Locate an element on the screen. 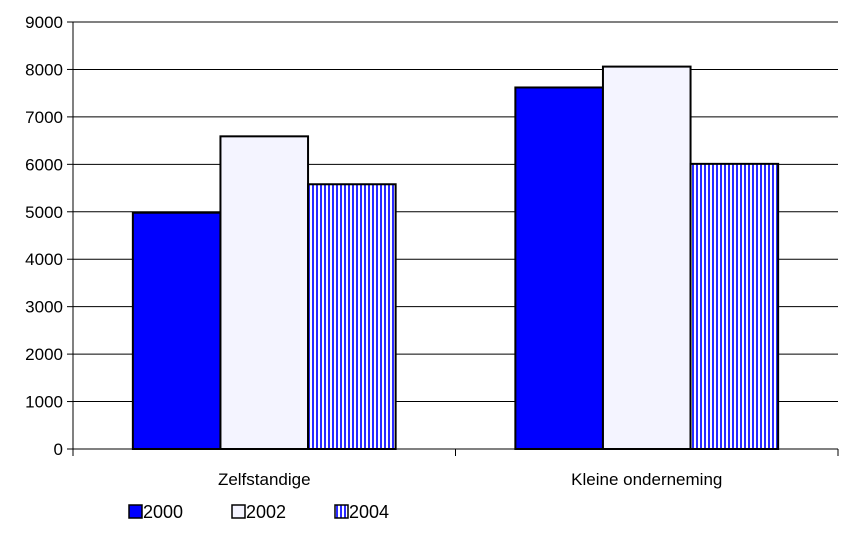 The width and height of the screenshot is (843, 536). y-tick-label: 9000 is located at coordinates (44, 22).